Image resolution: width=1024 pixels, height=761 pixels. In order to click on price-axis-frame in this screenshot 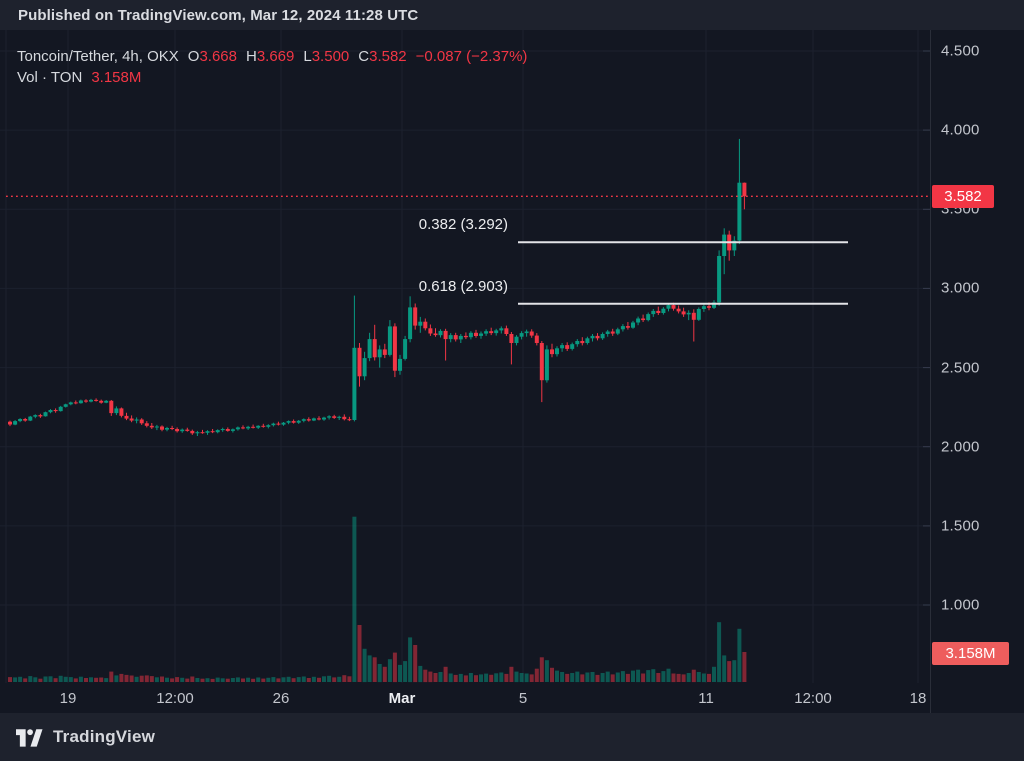, I will do `click(927, 371)`.